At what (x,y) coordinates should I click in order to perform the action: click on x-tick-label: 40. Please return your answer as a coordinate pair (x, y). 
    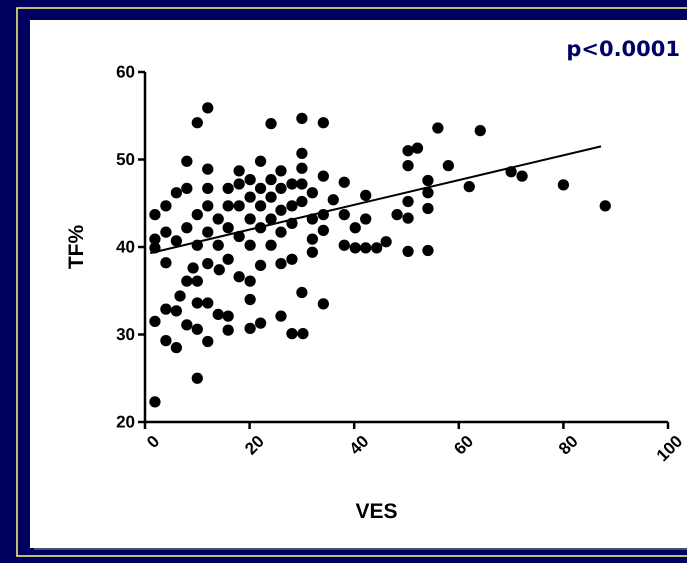
    Looking at the image, I should click on (359, 445).